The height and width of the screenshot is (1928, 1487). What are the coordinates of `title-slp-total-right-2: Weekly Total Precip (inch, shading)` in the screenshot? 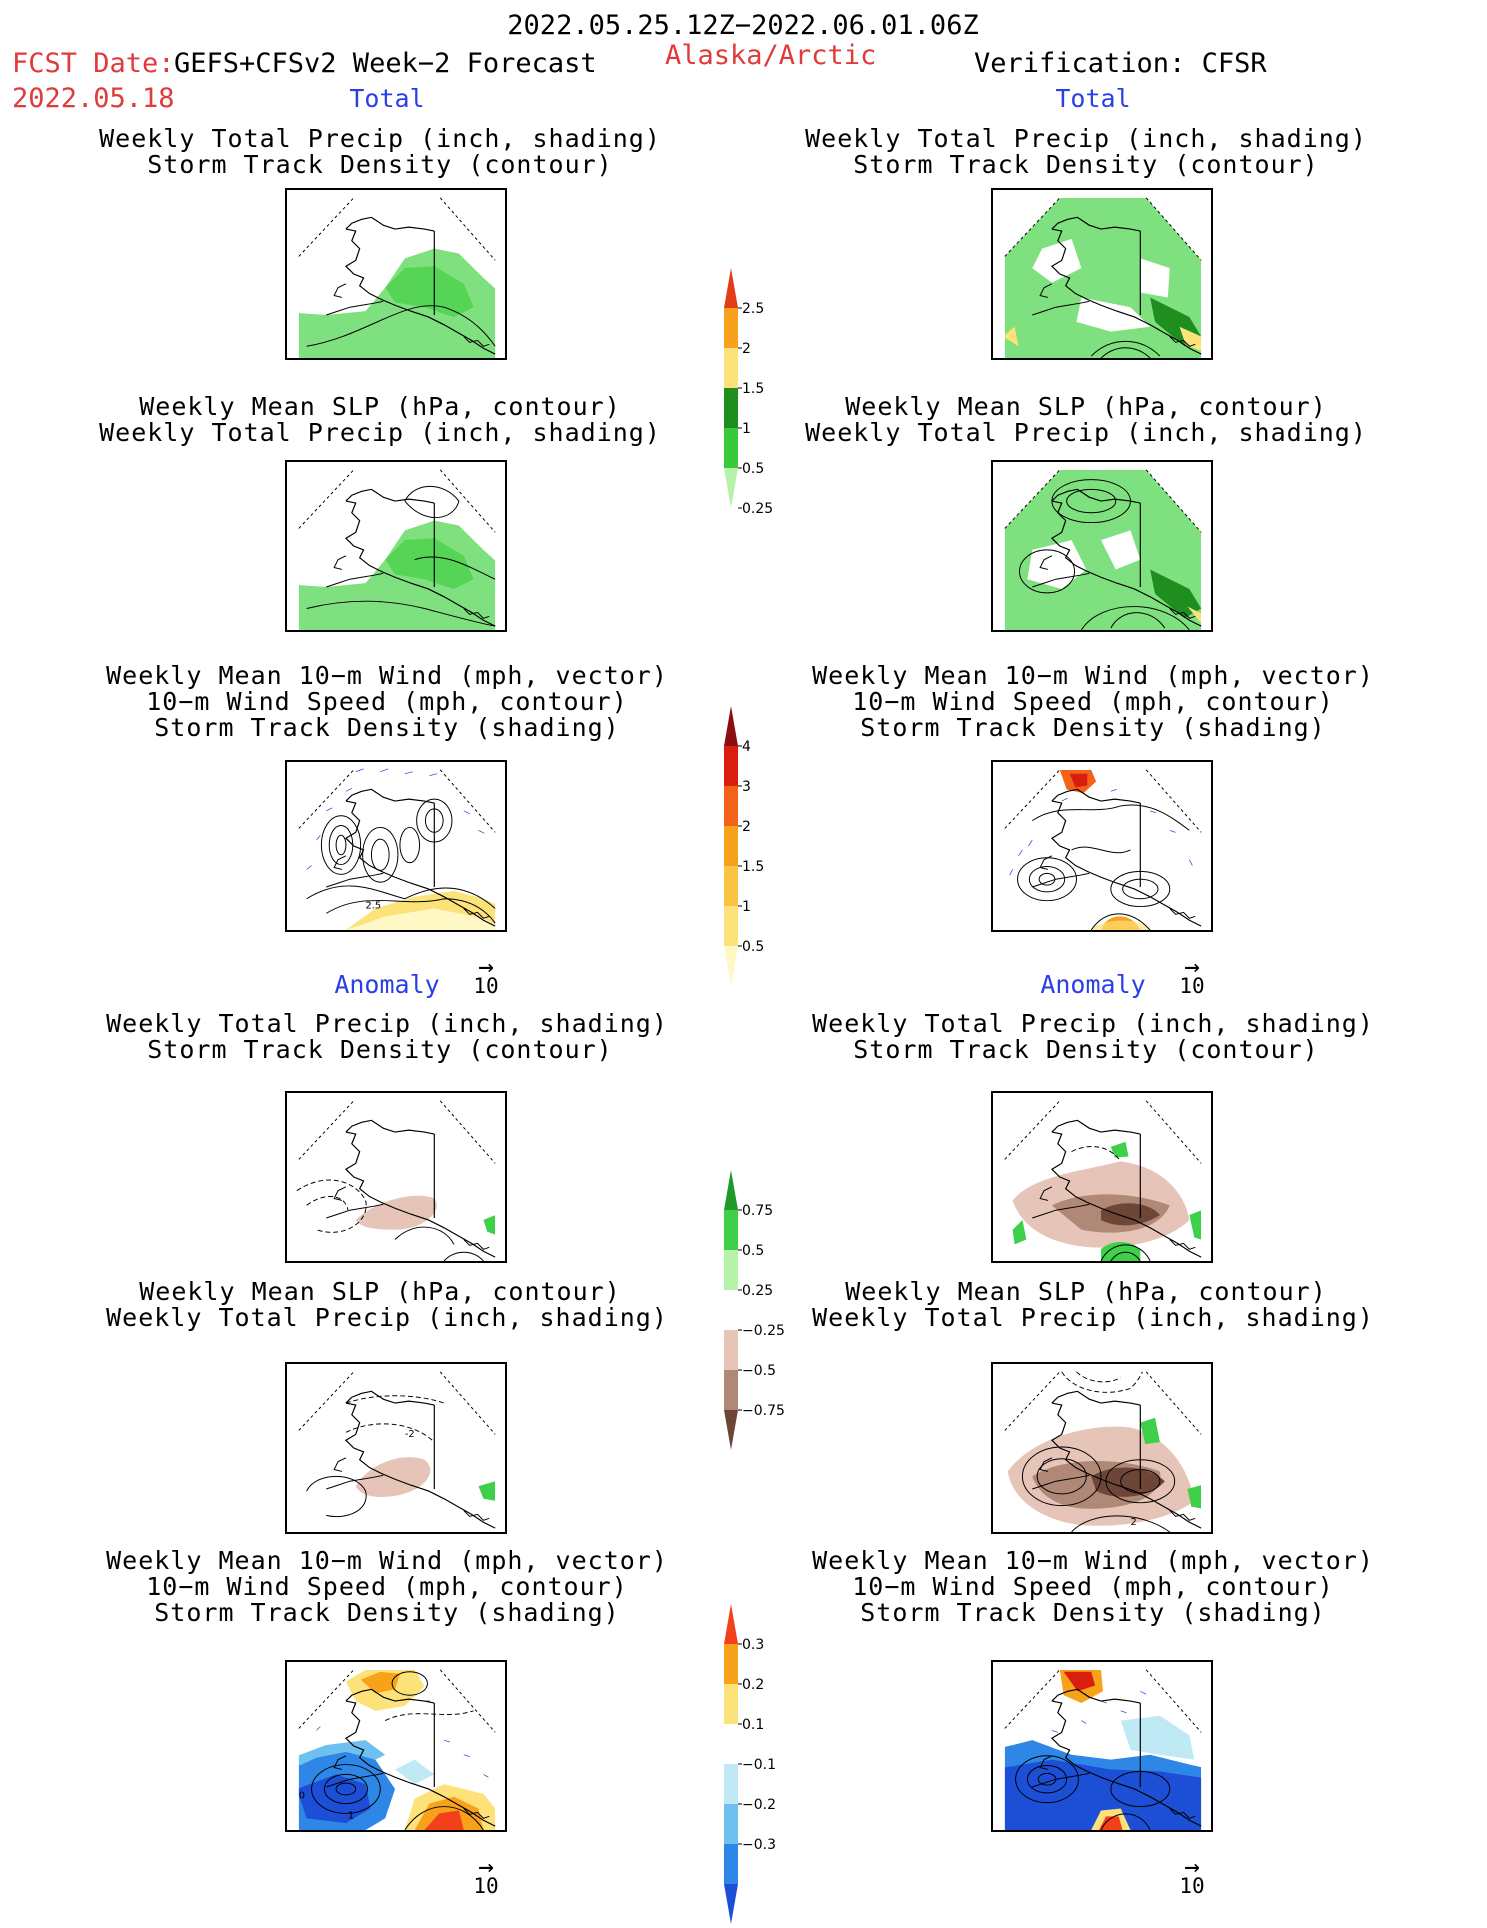 It's located at (1086, 432).